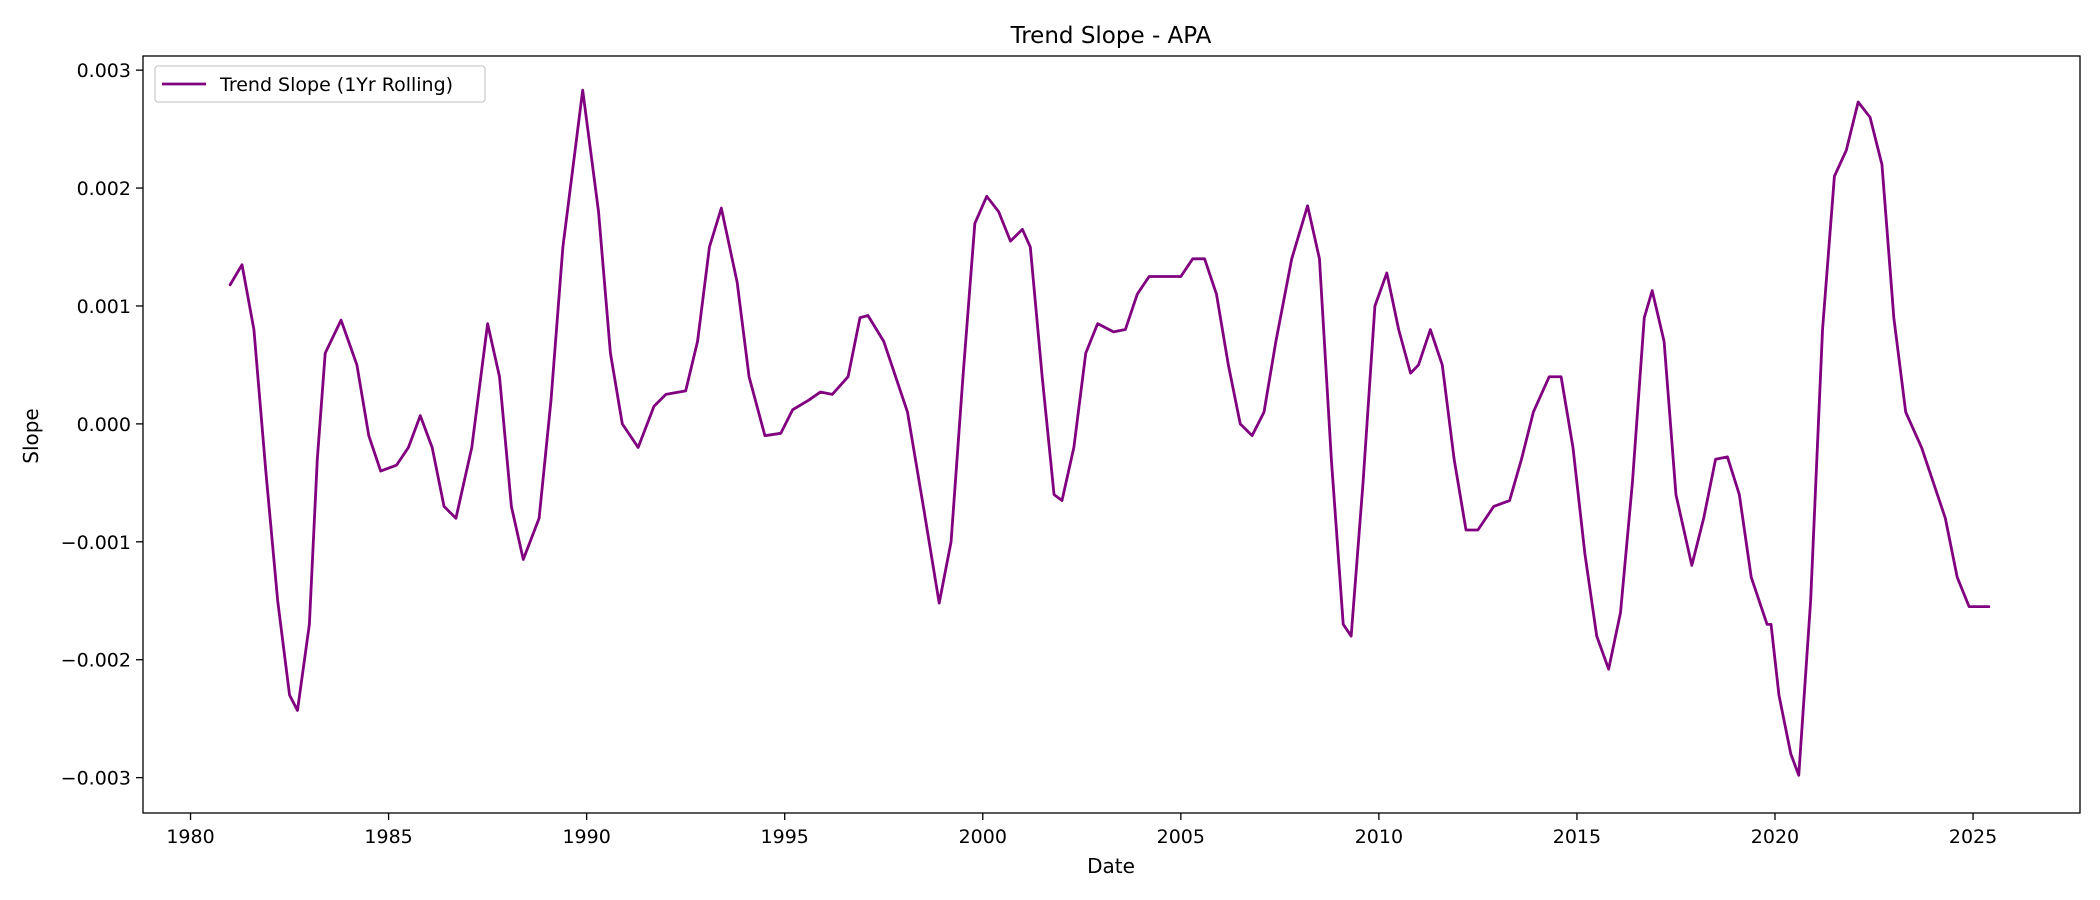 This screenshot has height=900, width=2100. Describe the element at coordinates (96, 661) in the screenshot. I see `y-tick-label: −0.002` at that location.